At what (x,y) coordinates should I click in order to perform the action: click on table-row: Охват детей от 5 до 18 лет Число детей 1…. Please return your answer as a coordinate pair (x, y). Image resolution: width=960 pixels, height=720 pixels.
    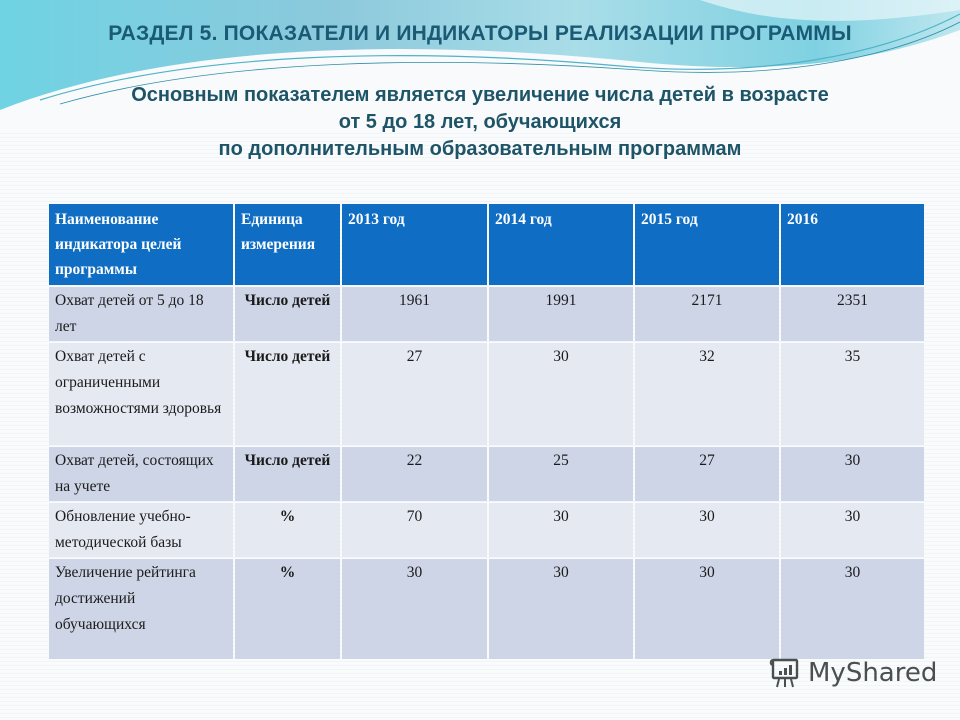
    Looking at the image, I should click on (486, 314).